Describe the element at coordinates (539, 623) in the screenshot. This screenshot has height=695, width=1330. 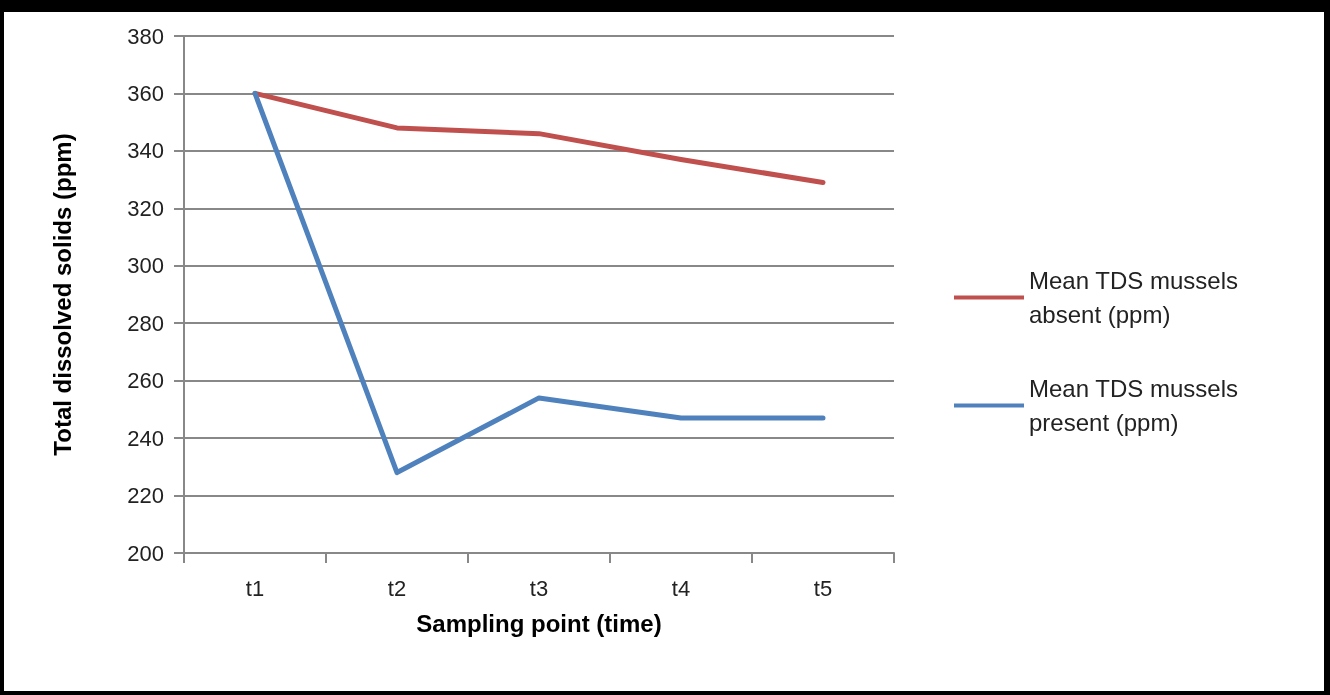
I see `x-axis-title: Sampling point (time)` at that location.